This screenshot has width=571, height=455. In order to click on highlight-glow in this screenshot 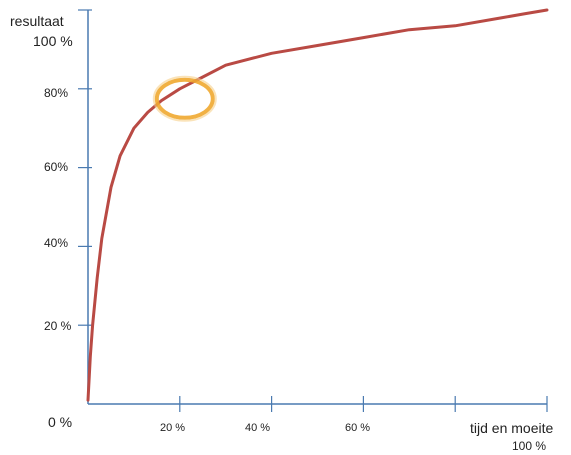, I will do `click(184, 98)`.